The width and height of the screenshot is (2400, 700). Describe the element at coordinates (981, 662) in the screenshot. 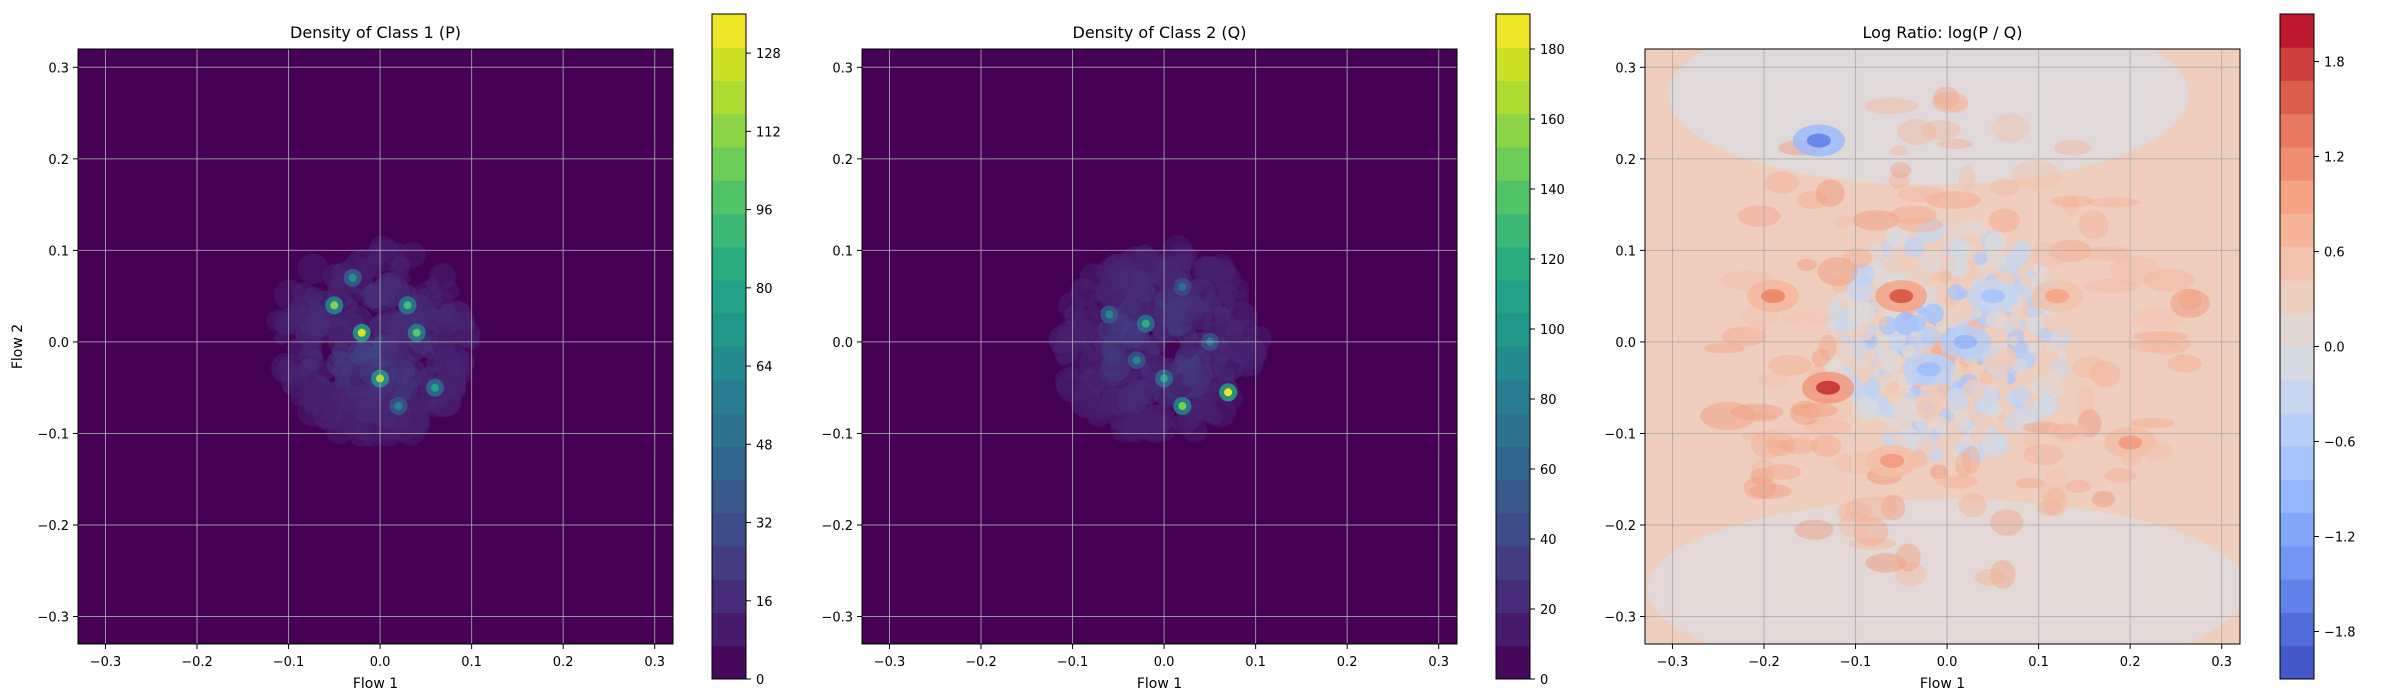

I see `x-tick-label: −0.2` at that location.